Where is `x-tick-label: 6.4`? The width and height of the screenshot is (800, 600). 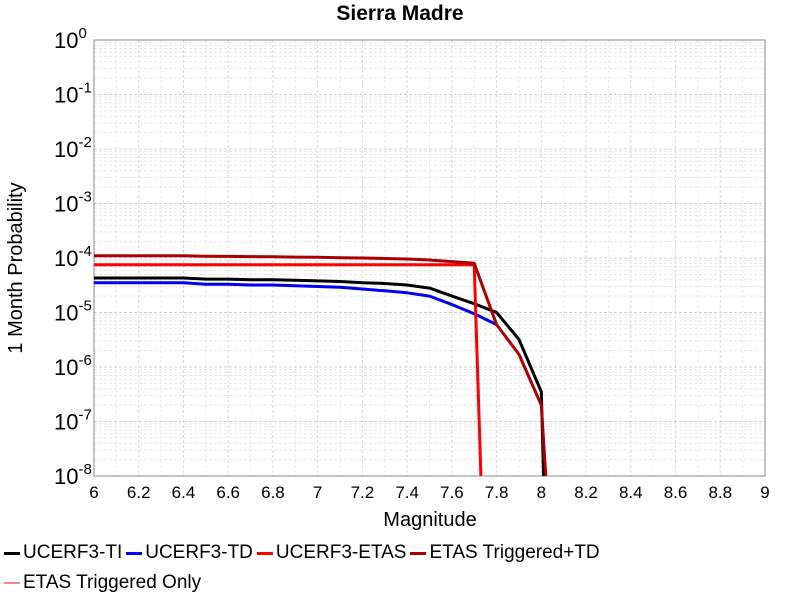
x-tick-label: 6.4 is located at coordinates (184, 492).